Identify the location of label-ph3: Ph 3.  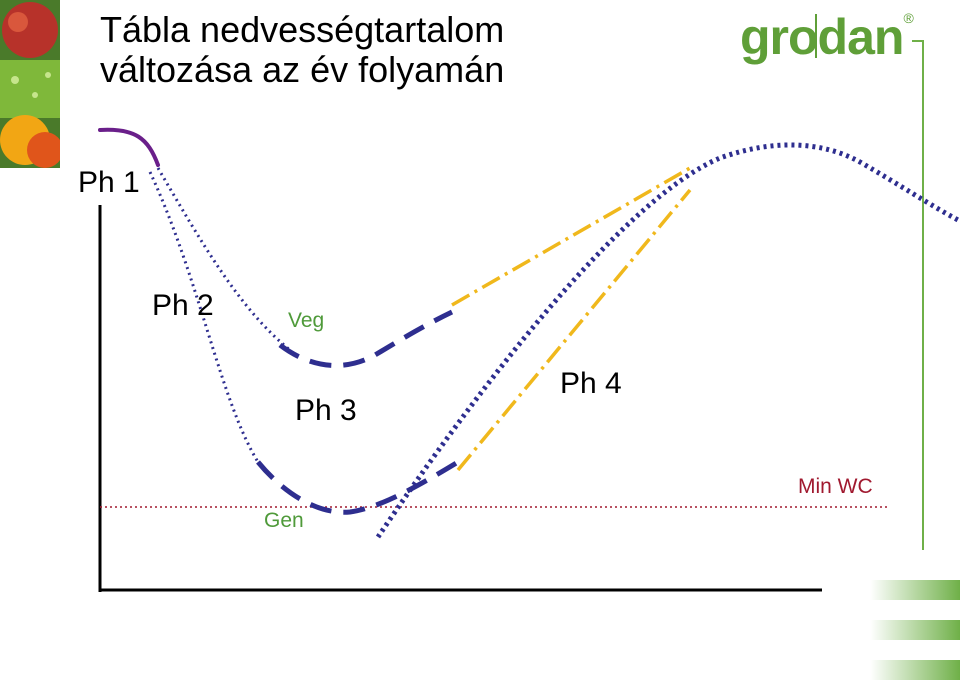
(326, 410).